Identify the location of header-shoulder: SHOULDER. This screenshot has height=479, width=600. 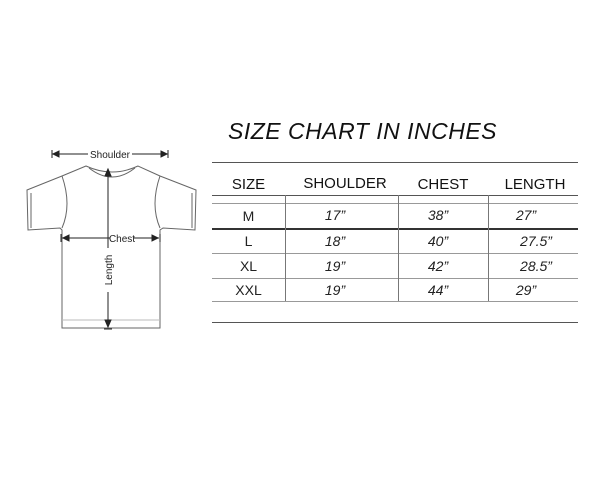
(345, 183).